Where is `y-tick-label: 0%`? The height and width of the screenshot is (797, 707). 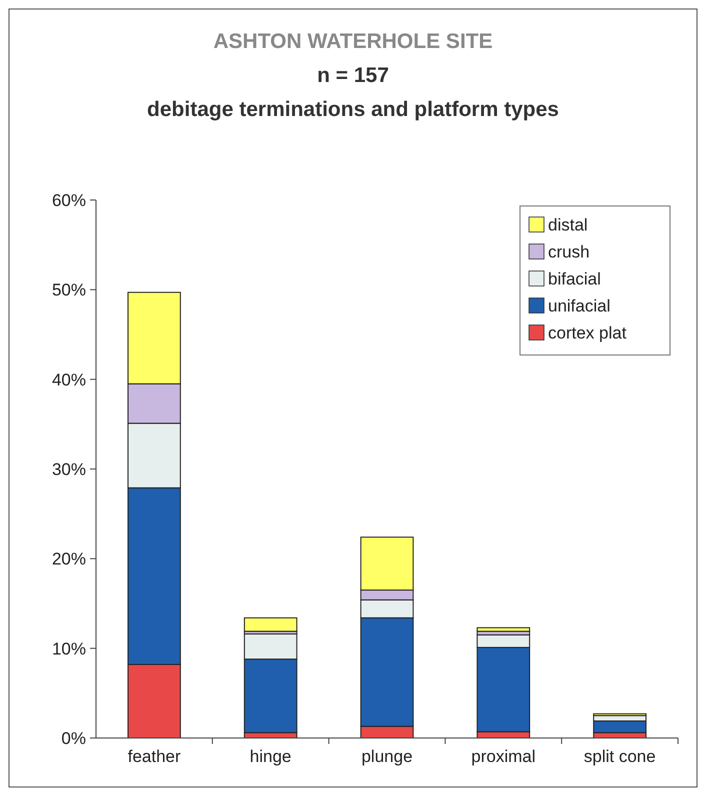
y-tick-label: 0% is located at coordinates (73, 738).